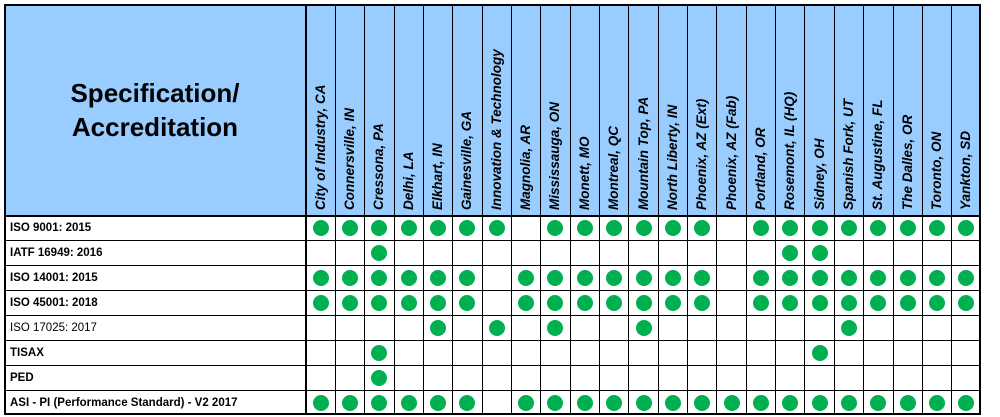 This screenshot has height=417, width=1000. What do you see at coordinates (51, 228) in the screenshot?
I see `spec-row-label: ISO 9001: 2015` at bounding box center [51, 228].